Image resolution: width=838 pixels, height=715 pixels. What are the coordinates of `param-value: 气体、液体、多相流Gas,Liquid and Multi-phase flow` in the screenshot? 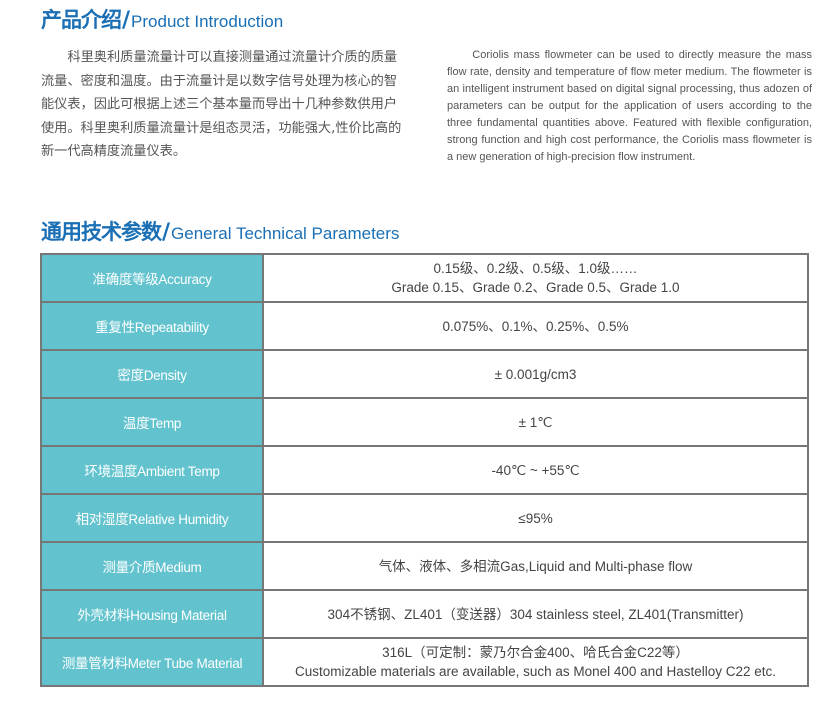 It's located at (535, 566).